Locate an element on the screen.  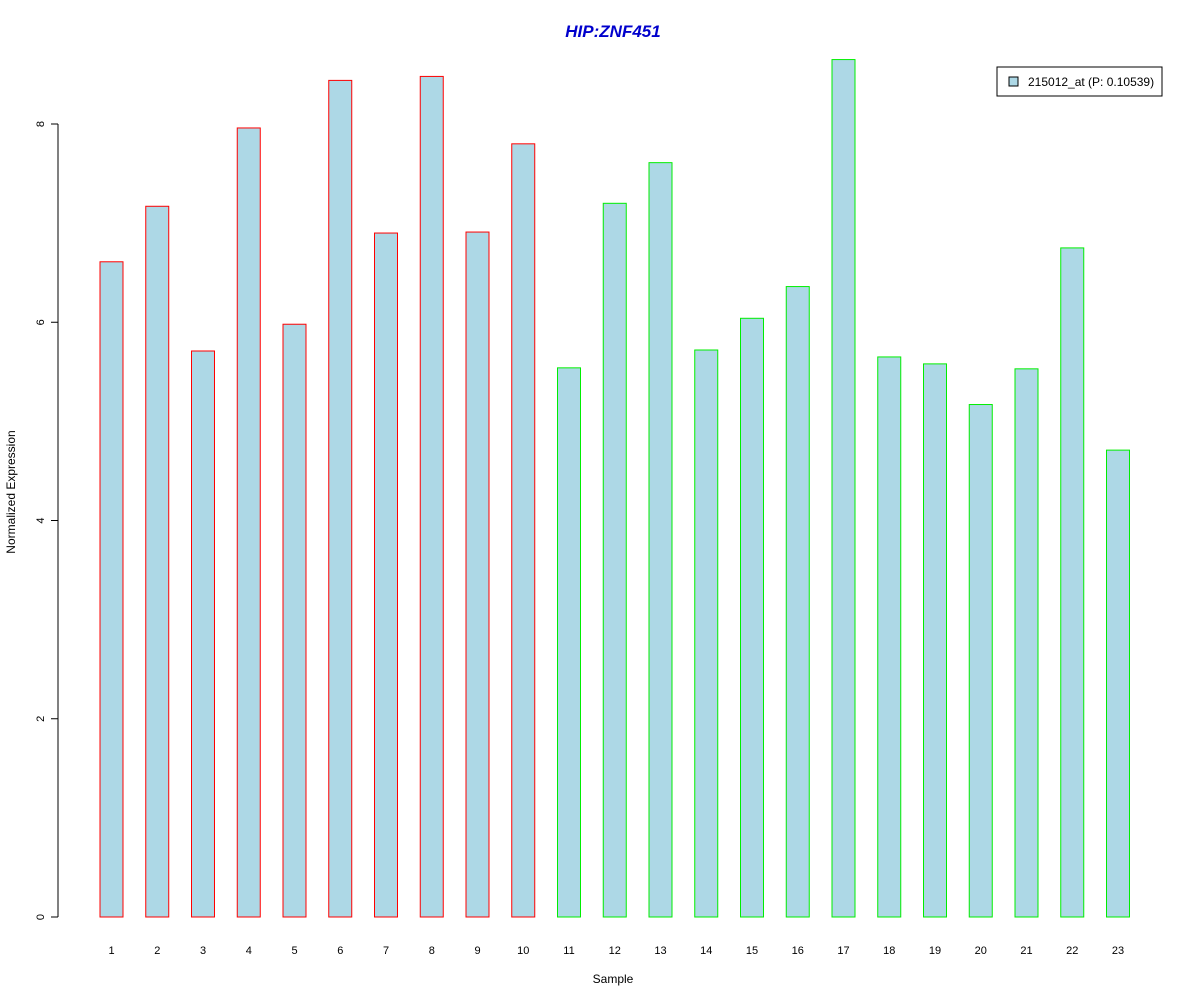
x-tick-label-12: 12 is located at coordinates (615, 951).